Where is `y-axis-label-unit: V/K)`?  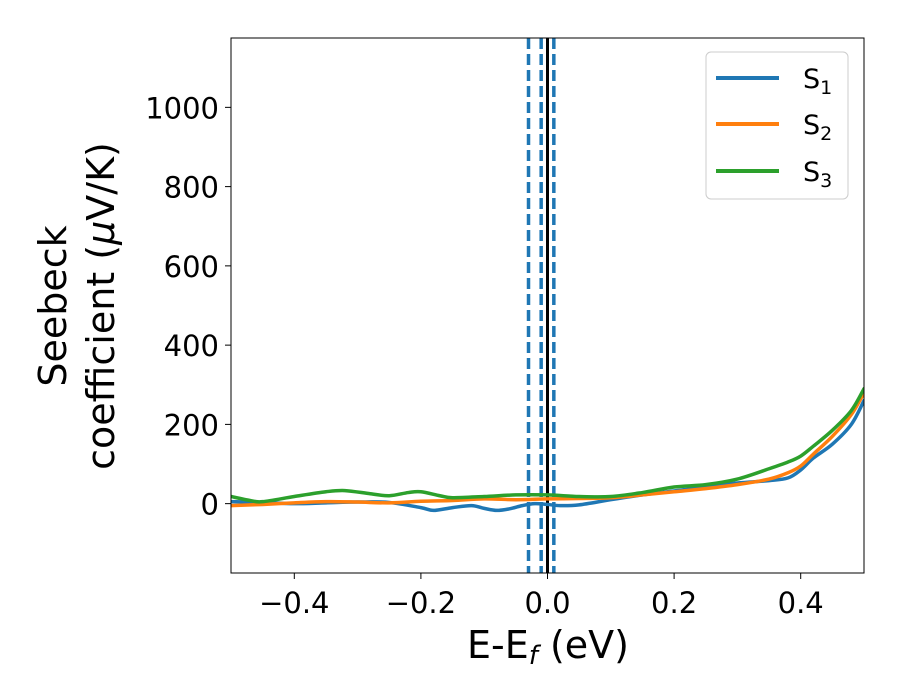 y-axis-label-unit: V/K) is located at coordinates (101, 181).